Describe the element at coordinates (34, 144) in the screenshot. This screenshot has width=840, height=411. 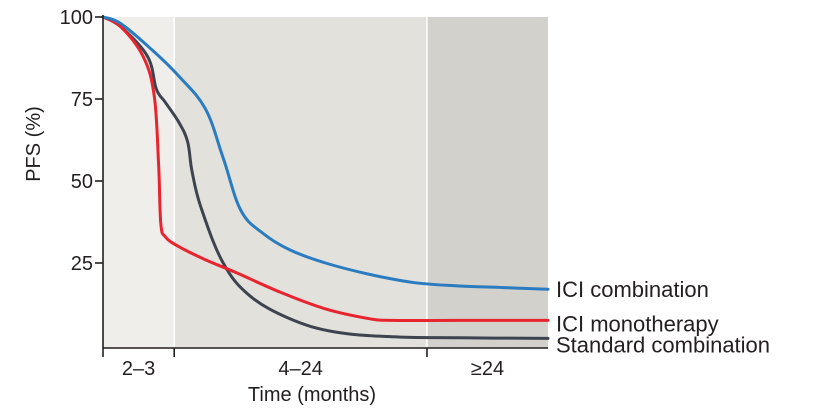
I see `y-axis-label: PFS (%)` at that location.